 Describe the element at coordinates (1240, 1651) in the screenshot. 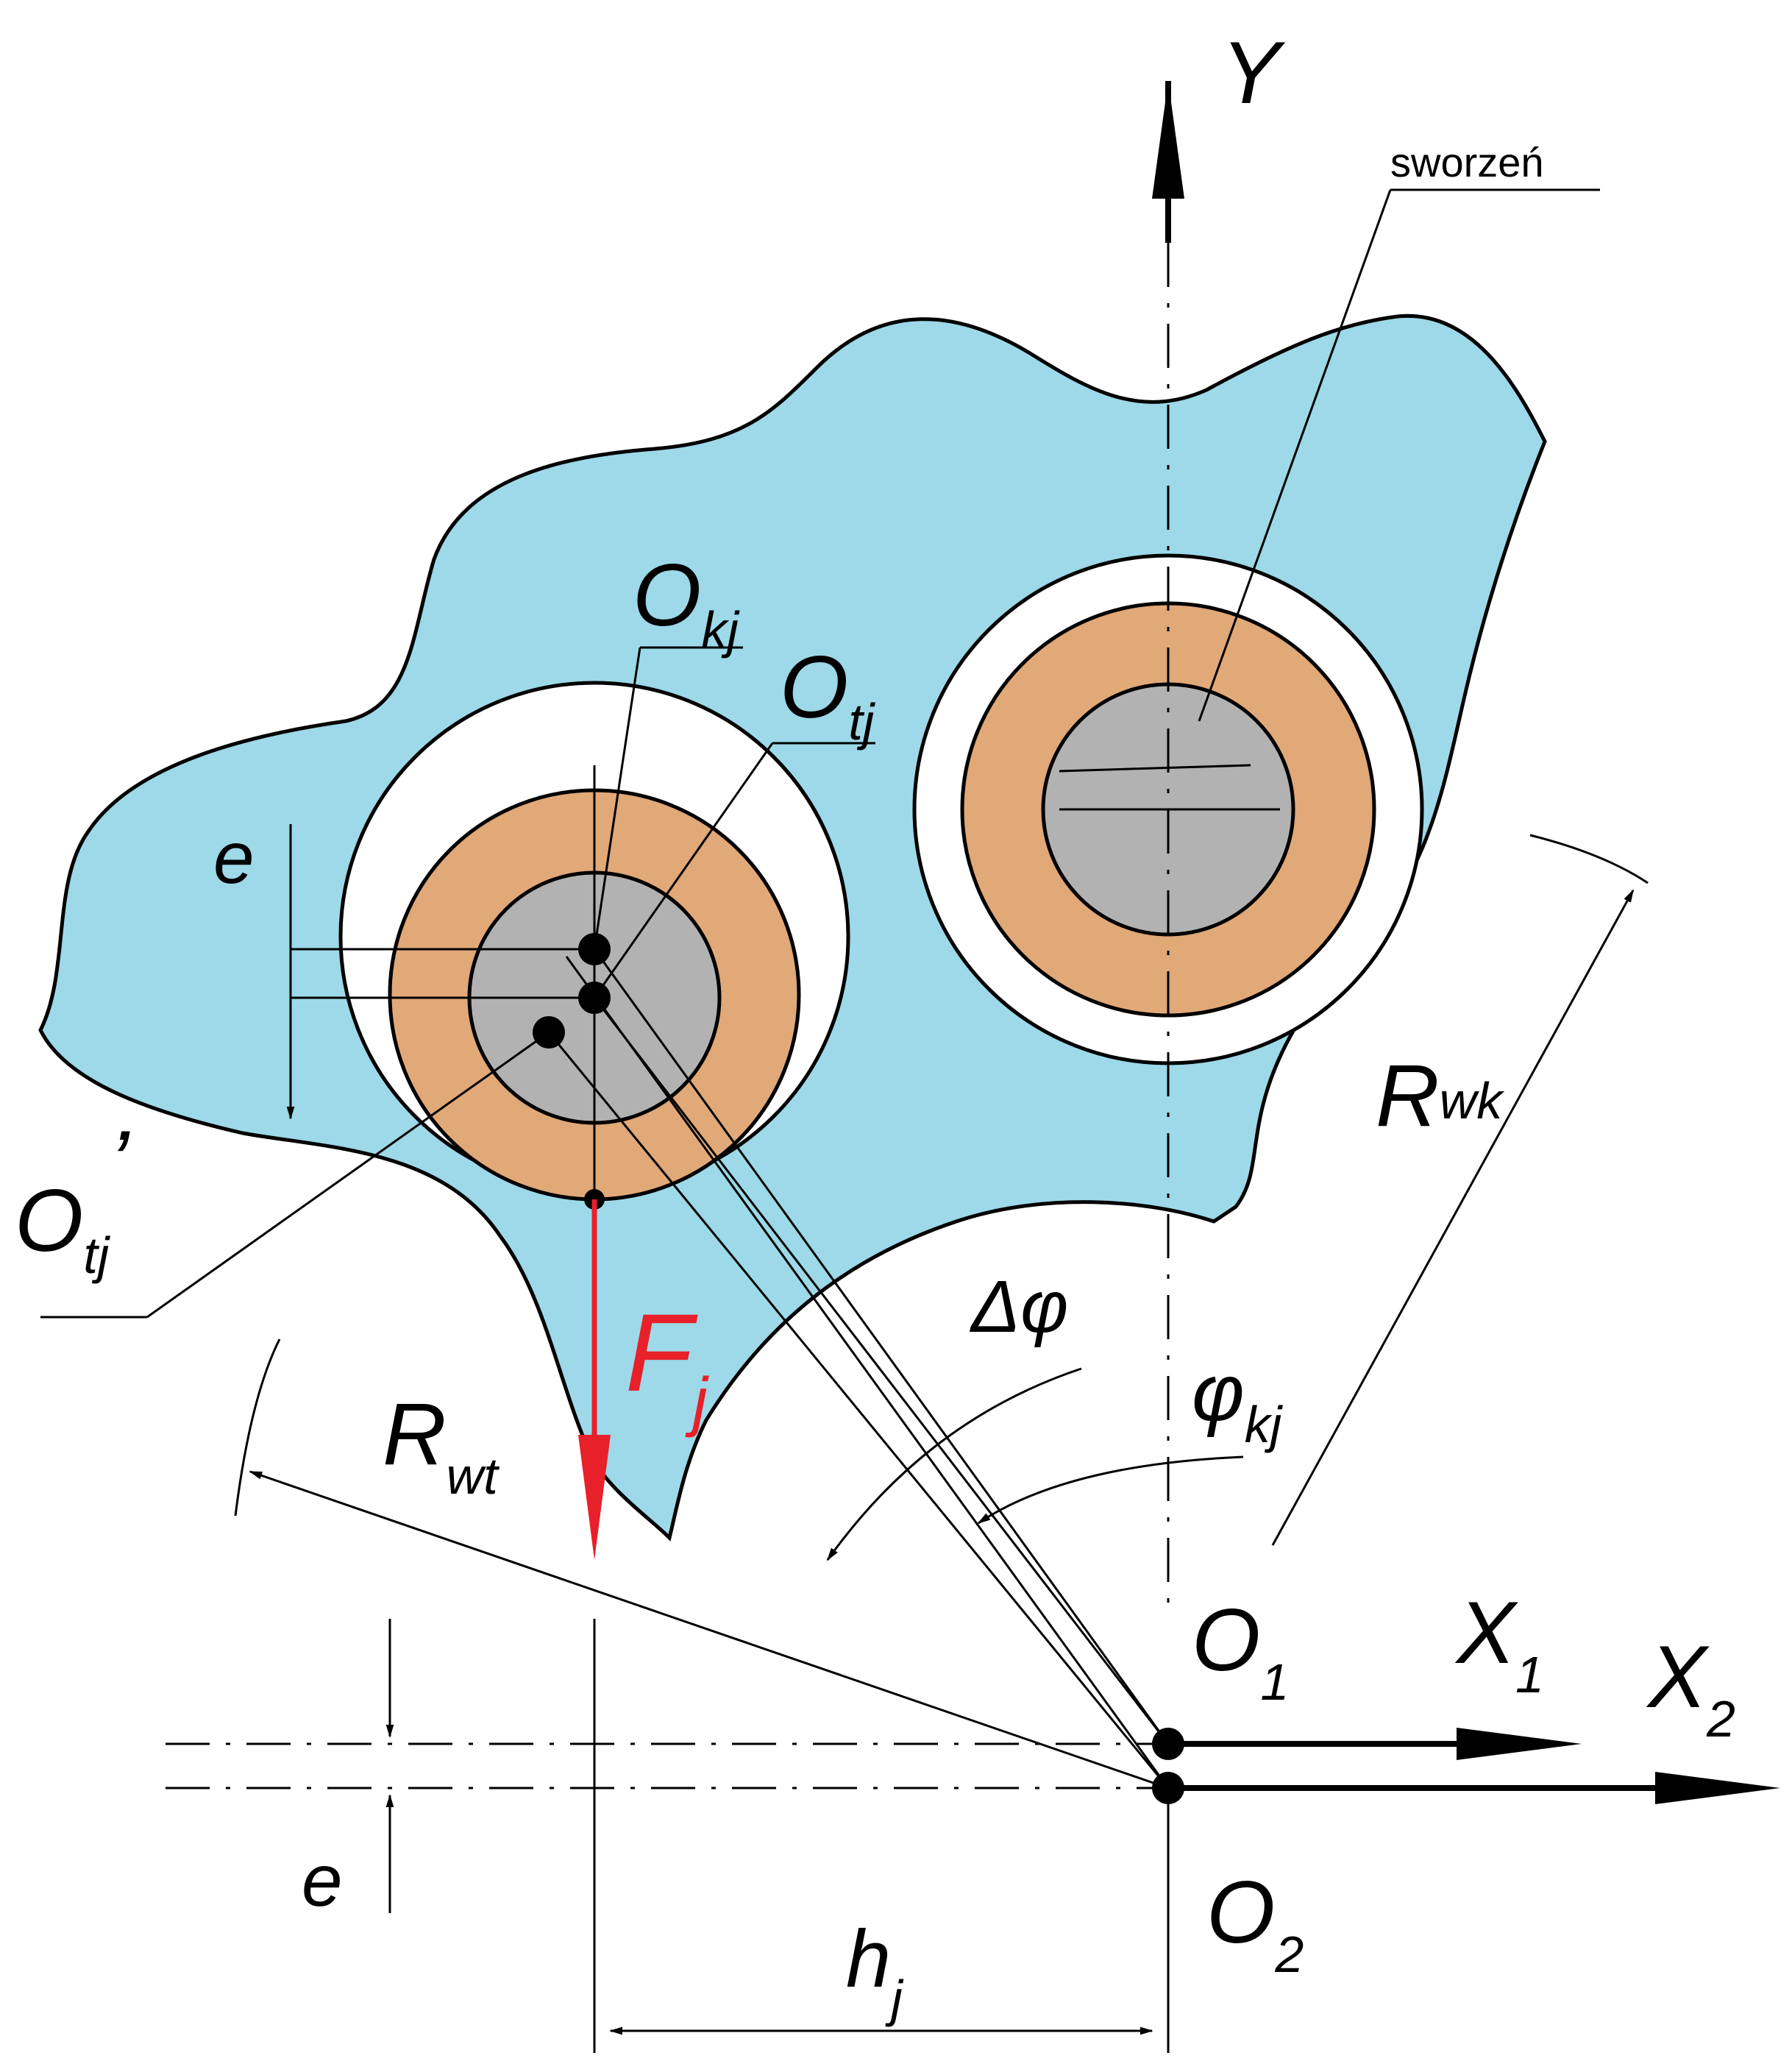

I see `label-o1: O1` at that location.